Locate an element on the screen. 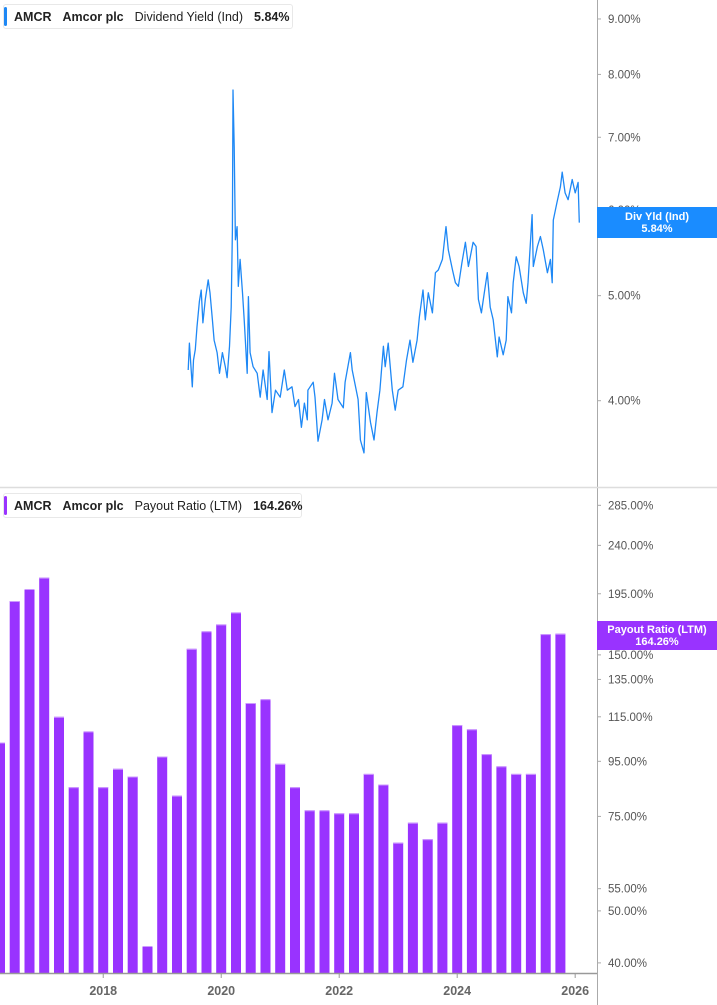 Image resolution: width=717 pixels, height=1005 pixels. payout-axis-tick-label: 135.00% is located at coordinates (630, 680).